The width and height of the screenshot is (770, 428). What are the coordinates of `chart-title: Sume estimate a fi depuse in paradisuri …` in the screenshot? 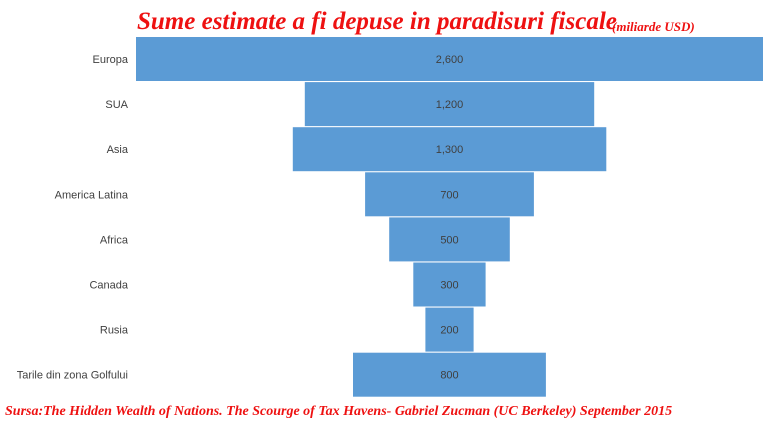 It's located at (377, 21).